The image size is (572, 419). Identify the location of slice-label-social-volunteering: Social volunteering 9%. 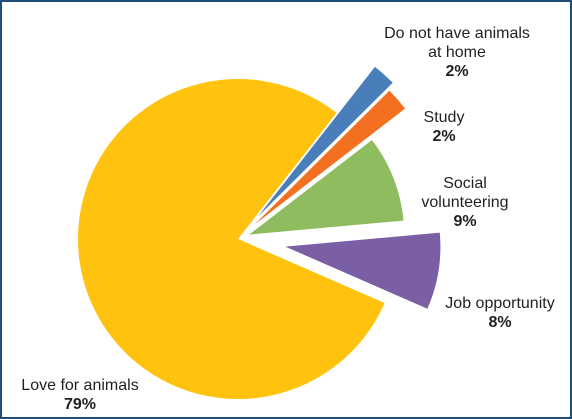
(465, 202).